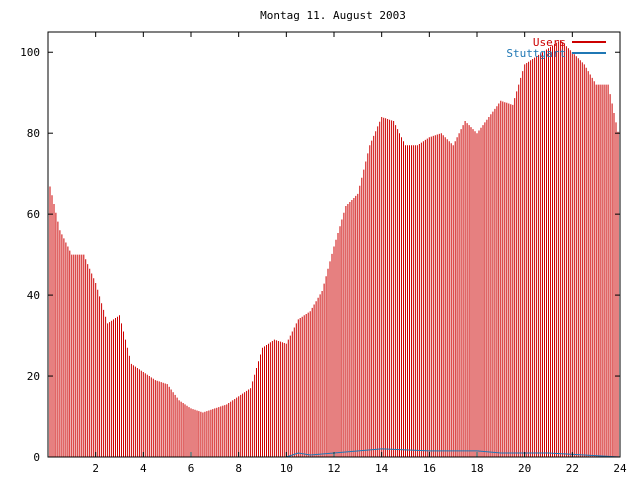 The width and height of the screenshot is (640, 480). I want to click on x-tick-label: 22, so click(572, 468).